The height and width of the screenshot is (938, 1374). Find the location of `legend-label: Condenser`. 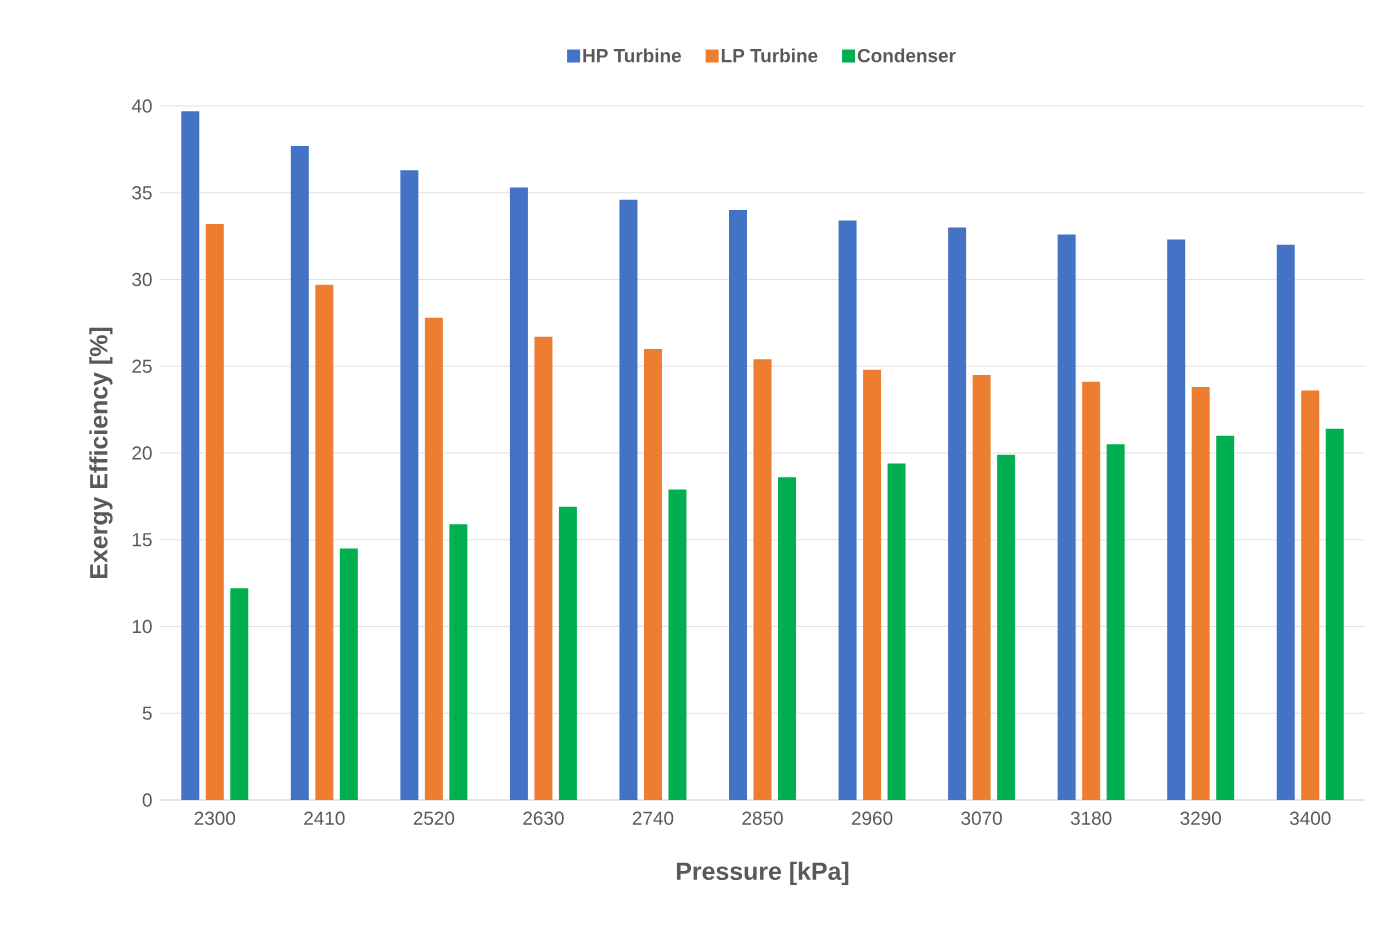

legend-label: Condenser is located at coordinates (906, 55).